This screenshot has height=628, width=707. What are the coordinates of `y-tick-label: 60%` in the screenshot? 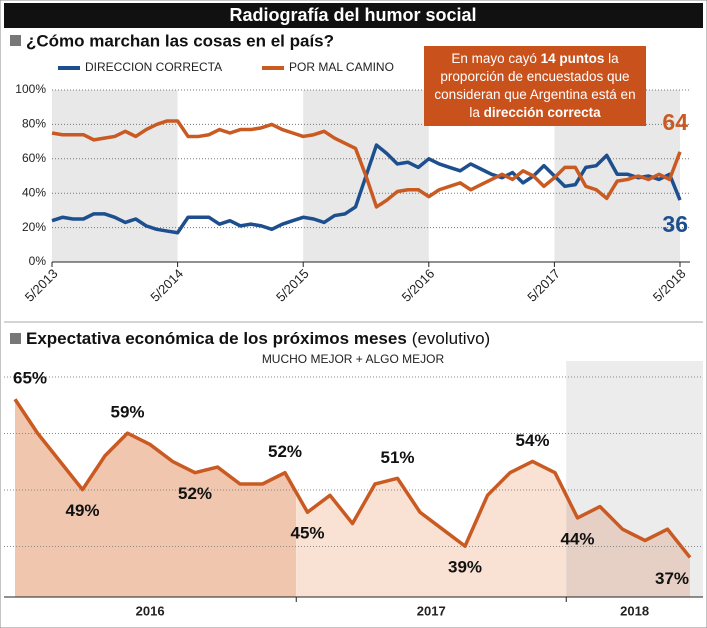 It's located at (34, 158).